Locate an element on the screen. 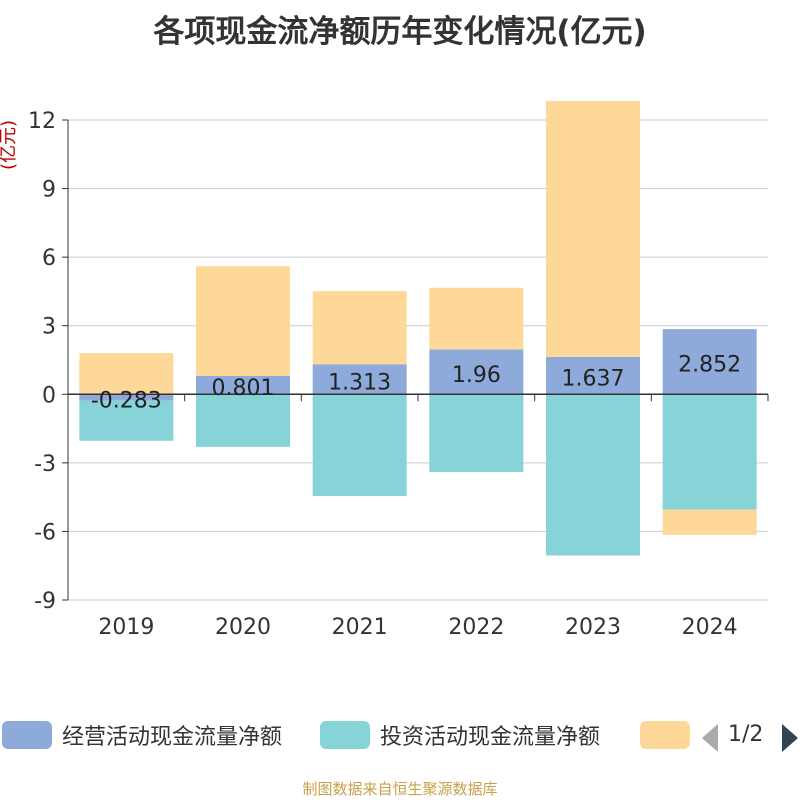 This screenshot has height=800, width=800. y-tick-label: -3 is located at coordinates (45, 464).